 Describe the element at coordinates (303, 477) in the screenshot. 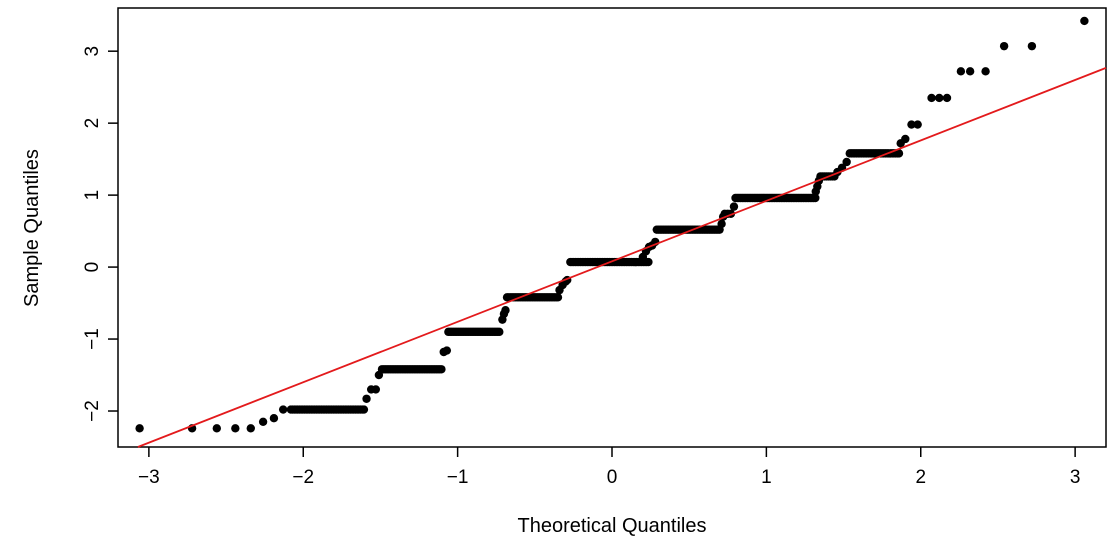

I see `x-tick-label: −2` at that location.